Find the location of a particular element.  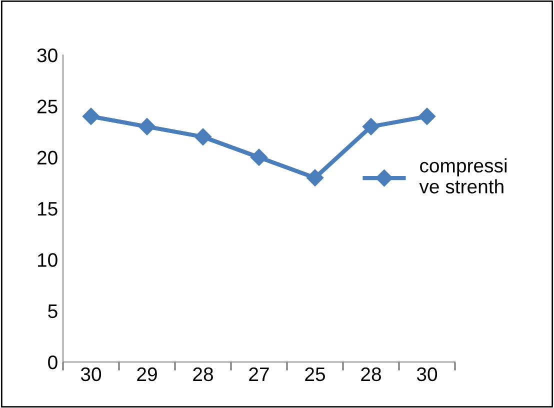

y-tick-label: 15 is located at coordinates (48, 209).